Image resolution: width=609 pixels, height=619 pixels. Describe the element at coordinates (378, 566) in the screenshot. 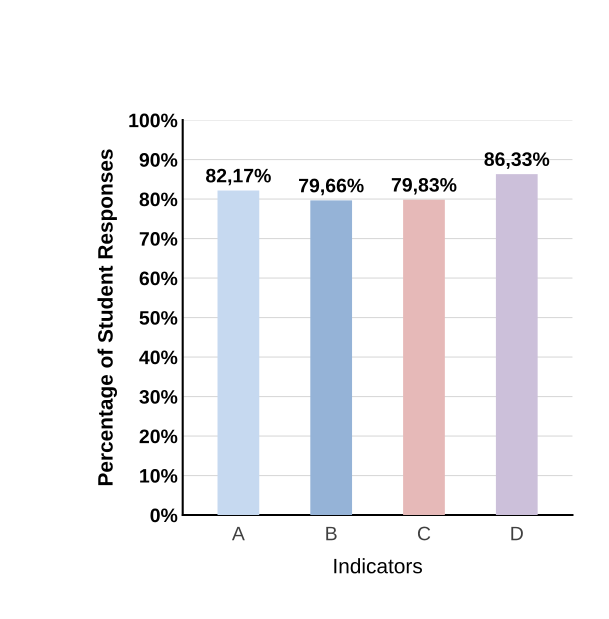

I see `x-axis-title: Indicators` at that location.